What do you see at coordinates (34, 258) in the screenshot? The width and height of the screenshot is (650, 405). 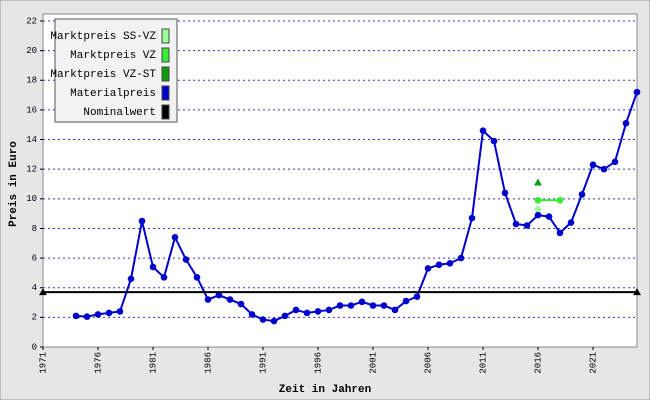 I see `y-tick-label: 6` at bounding box center [34, 258].